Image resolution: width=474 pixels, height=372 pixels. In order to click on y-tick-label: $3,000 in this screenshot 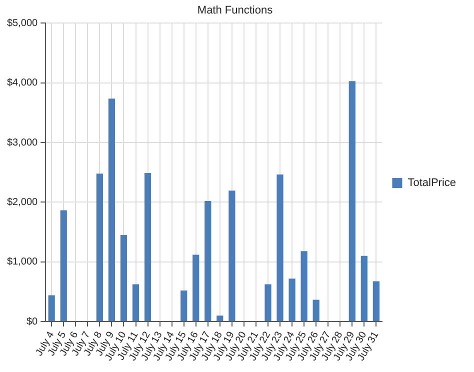, I will do `click(22, 142)`.